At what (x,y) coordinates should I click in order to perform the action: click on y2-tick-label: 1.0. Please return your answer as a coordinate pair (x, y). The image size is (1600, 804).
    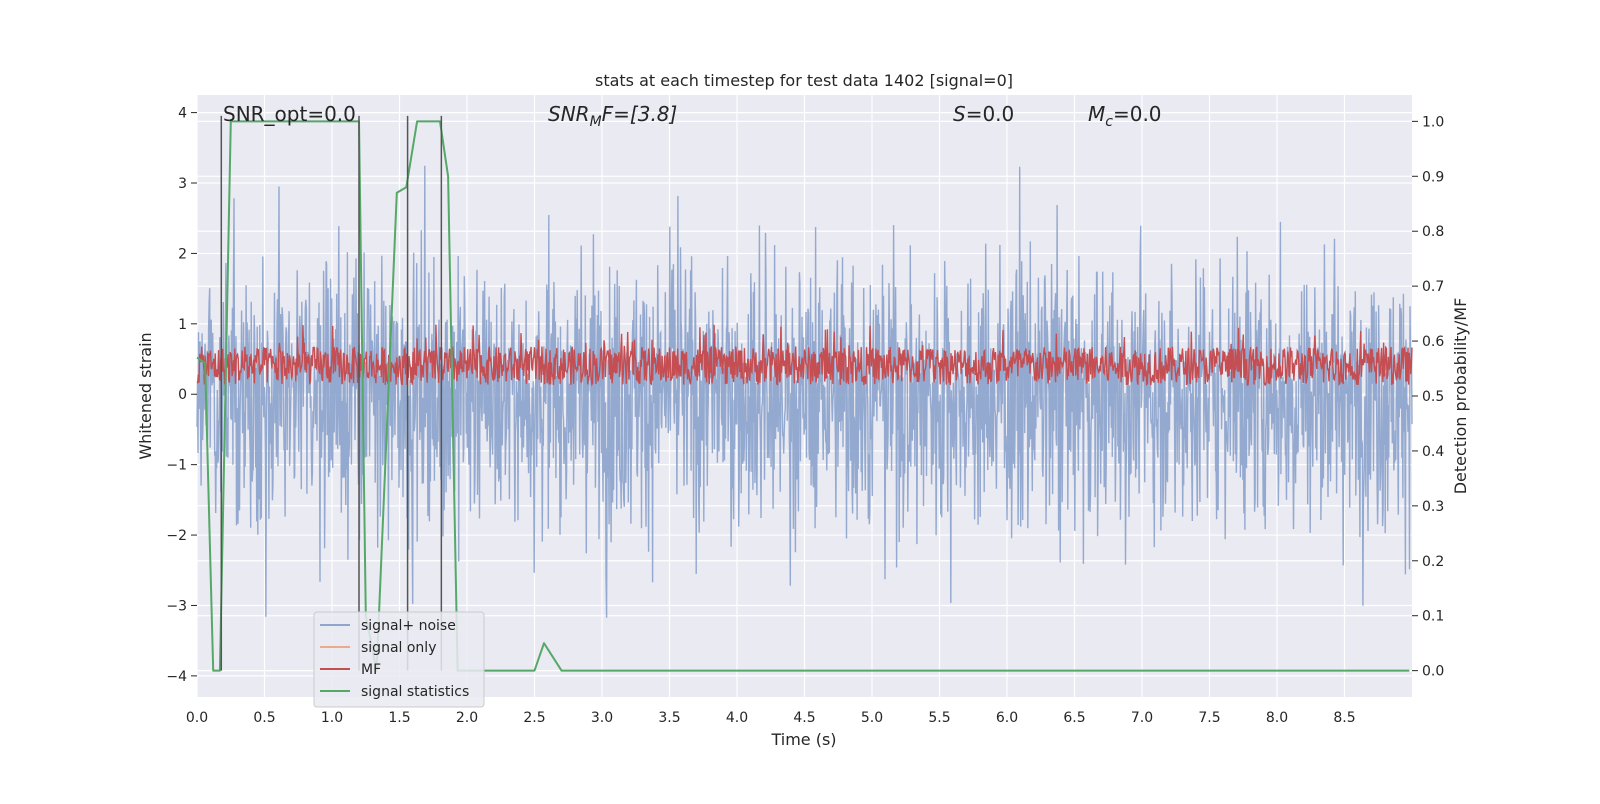
    Looking at the image, I should click on (1433, 122).